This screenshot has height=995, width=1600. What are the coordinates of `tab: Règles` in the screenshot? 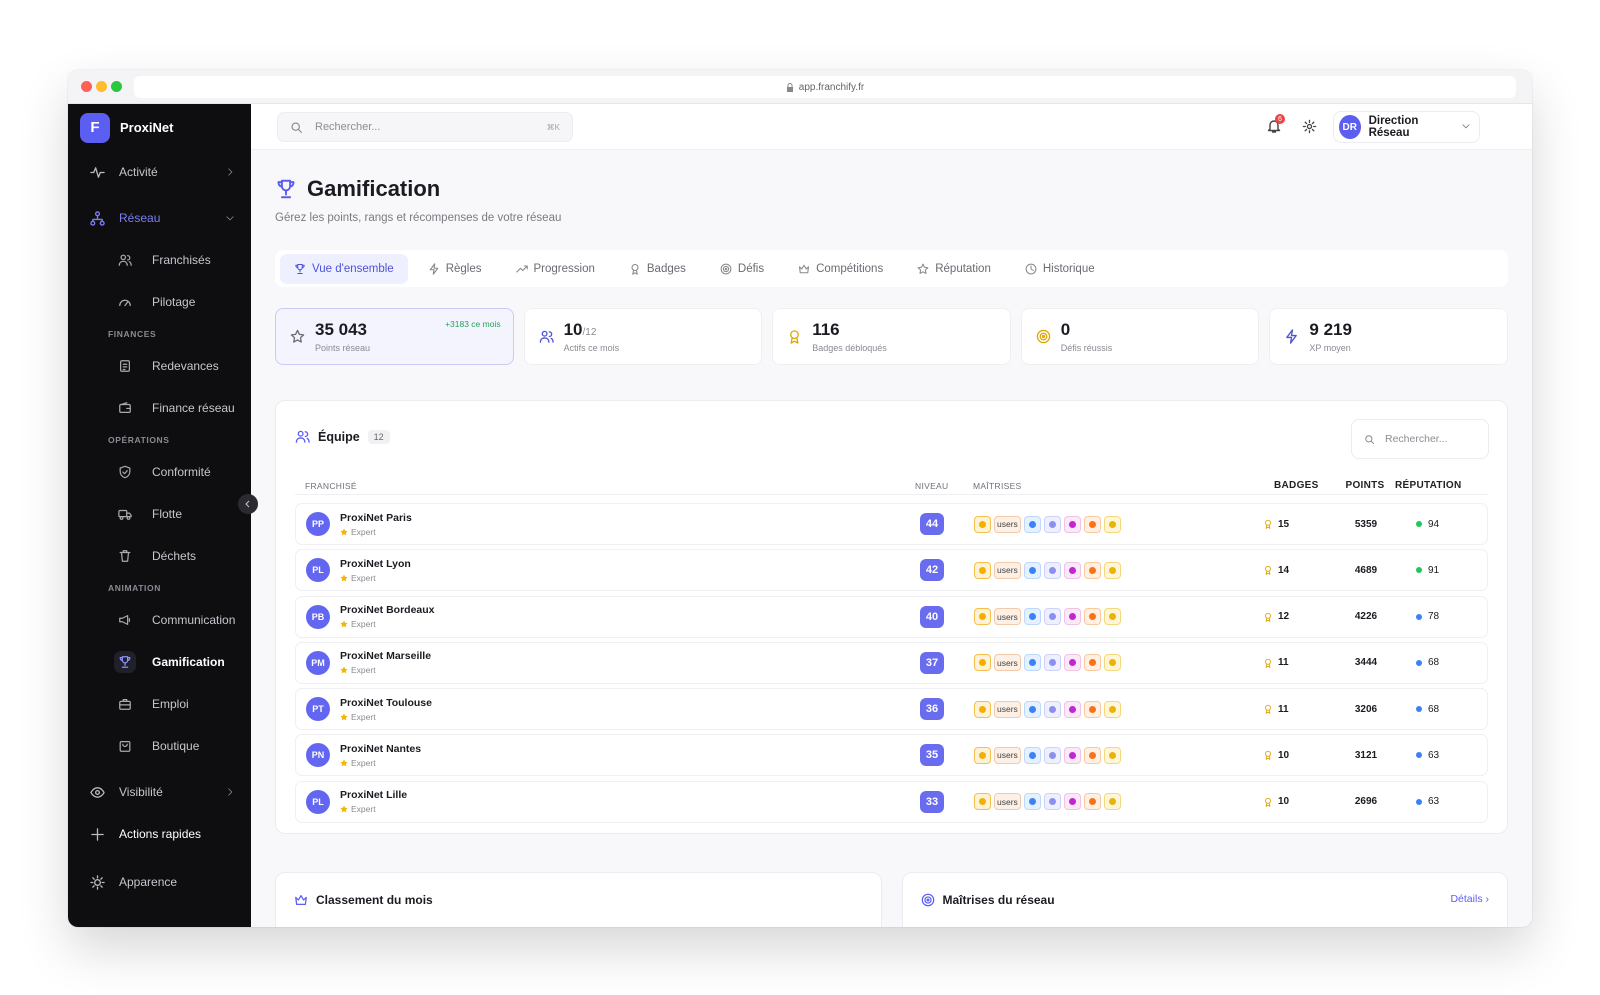 It's located at (455, 269).